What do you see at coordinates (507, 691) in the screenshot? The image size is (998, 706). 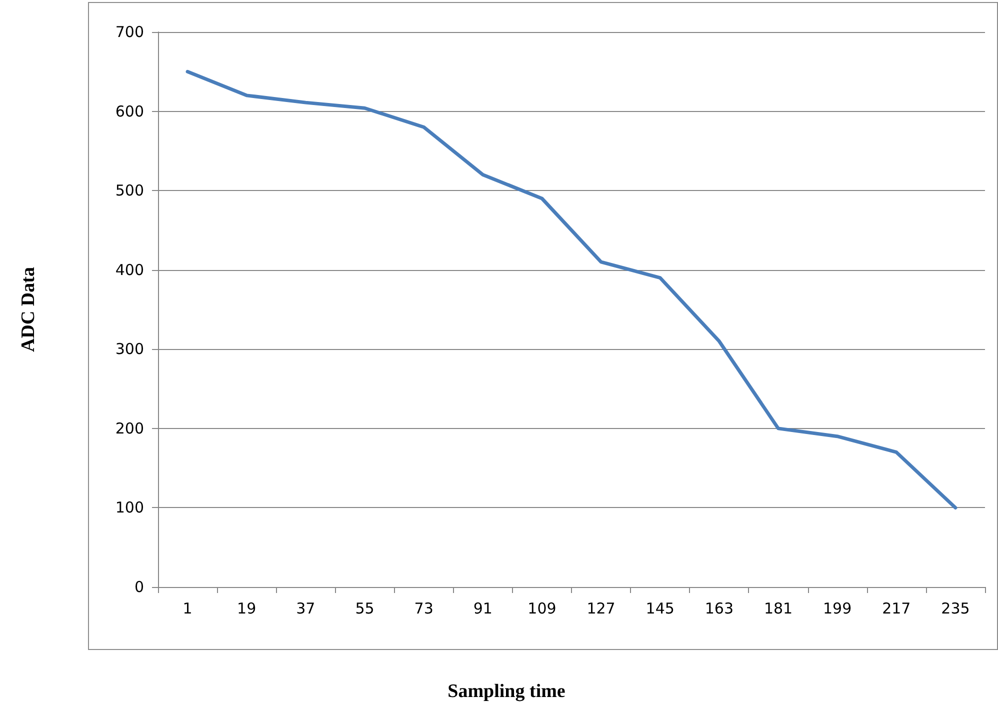 I see `x-axis-title: Sampling time` at bounding box center [507, 691].